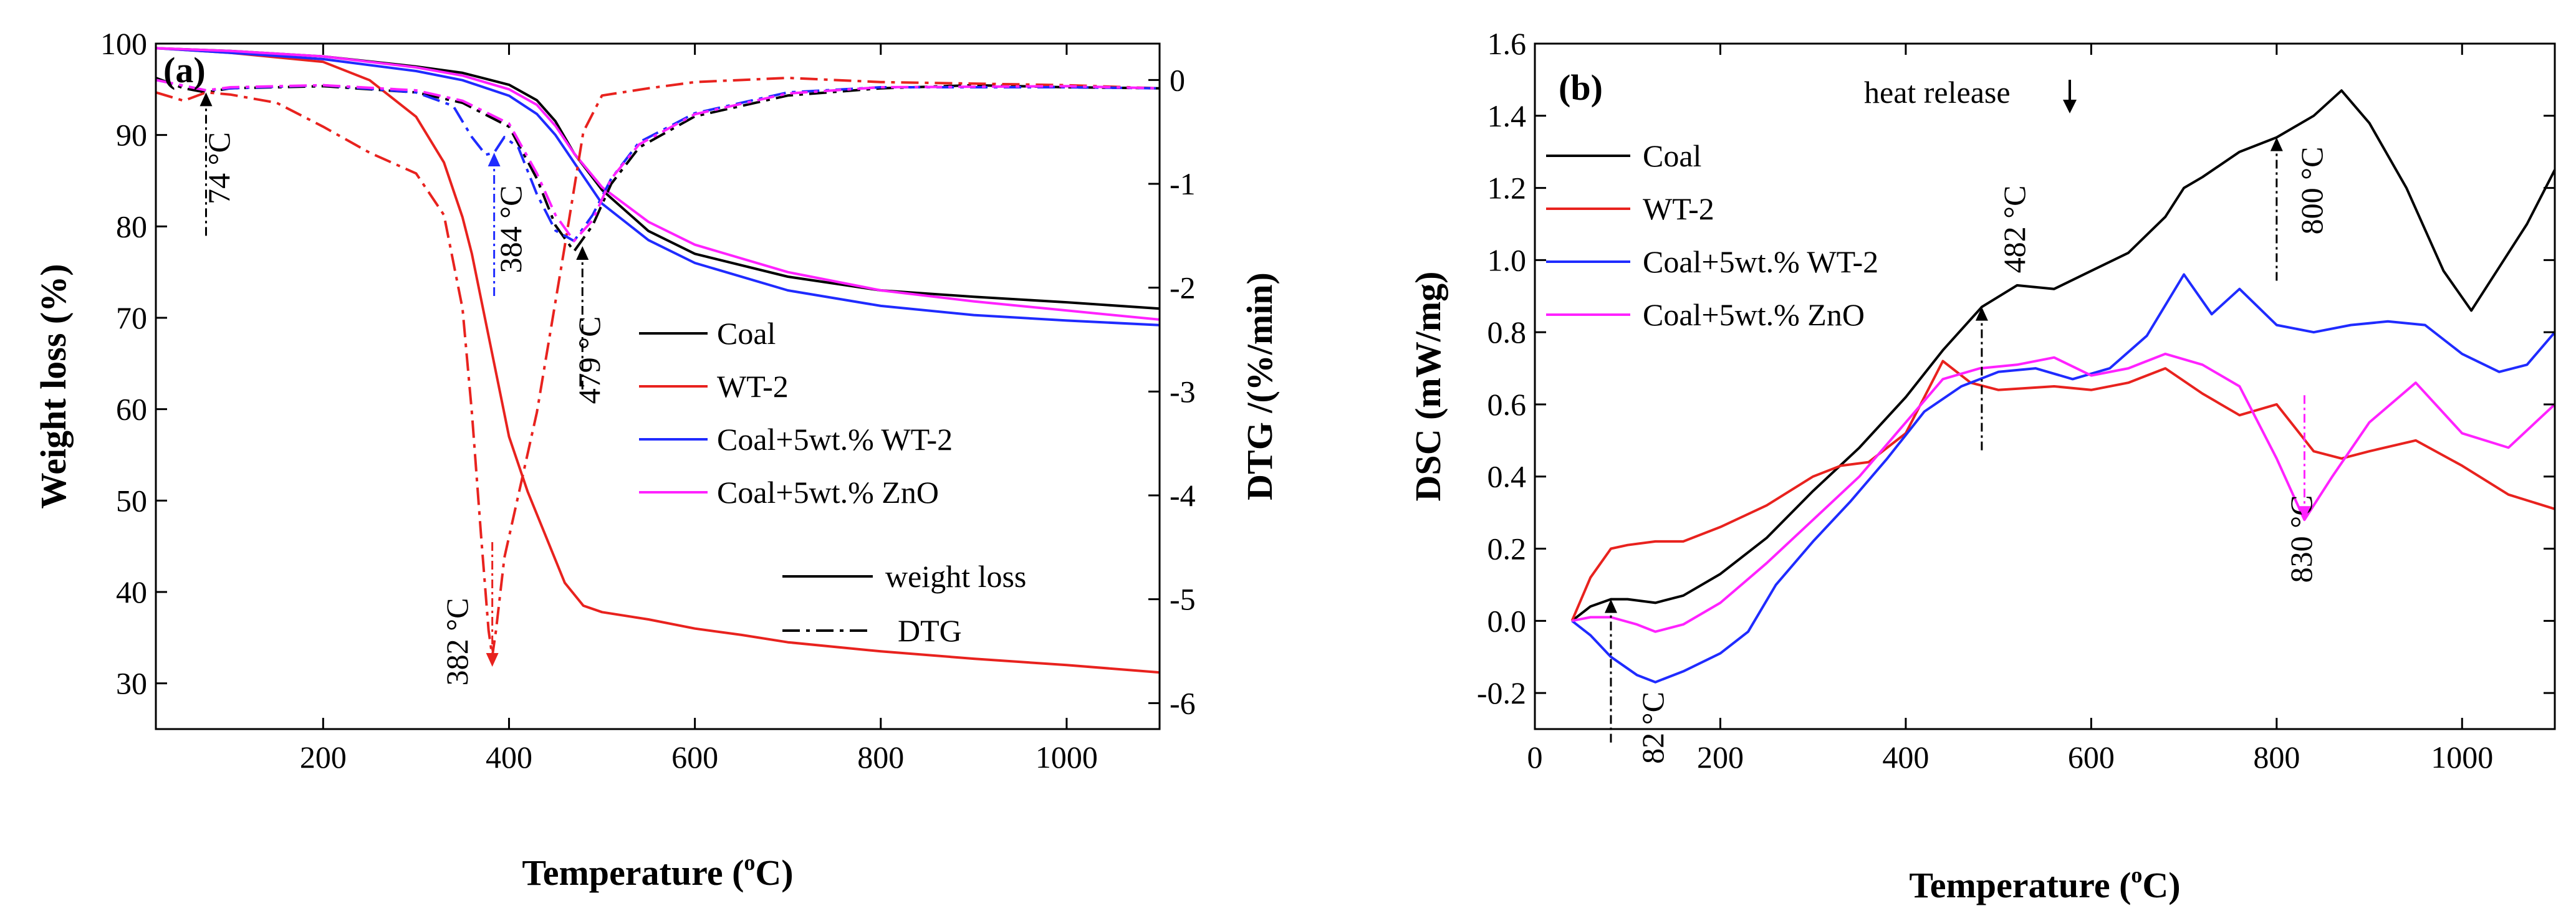  What do you see at coordinates (184, 70) in the screenshot?
I see `panel-a-label: (a)` at bounding box center [184, 70].